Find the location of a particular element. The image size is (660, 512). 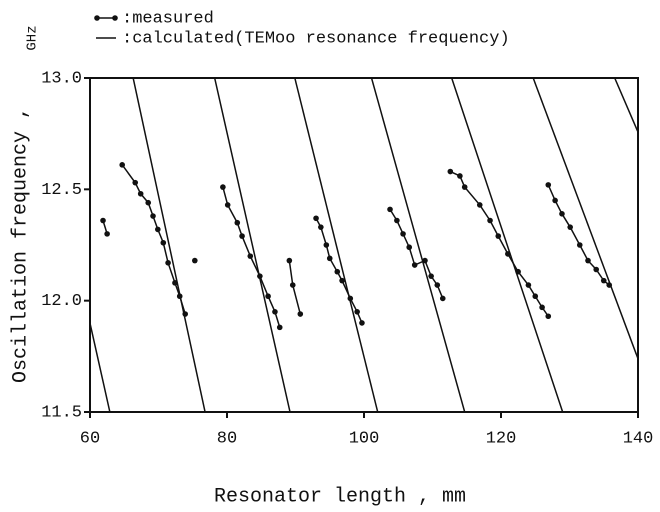

x-axis-label: Resonator length , mm is located at coordinates (340, 496).